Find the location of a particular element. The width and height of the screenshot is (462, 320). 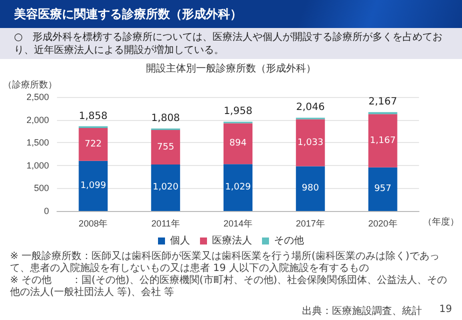

x-axis-title: （年度） is located at coordinates (441, 221).